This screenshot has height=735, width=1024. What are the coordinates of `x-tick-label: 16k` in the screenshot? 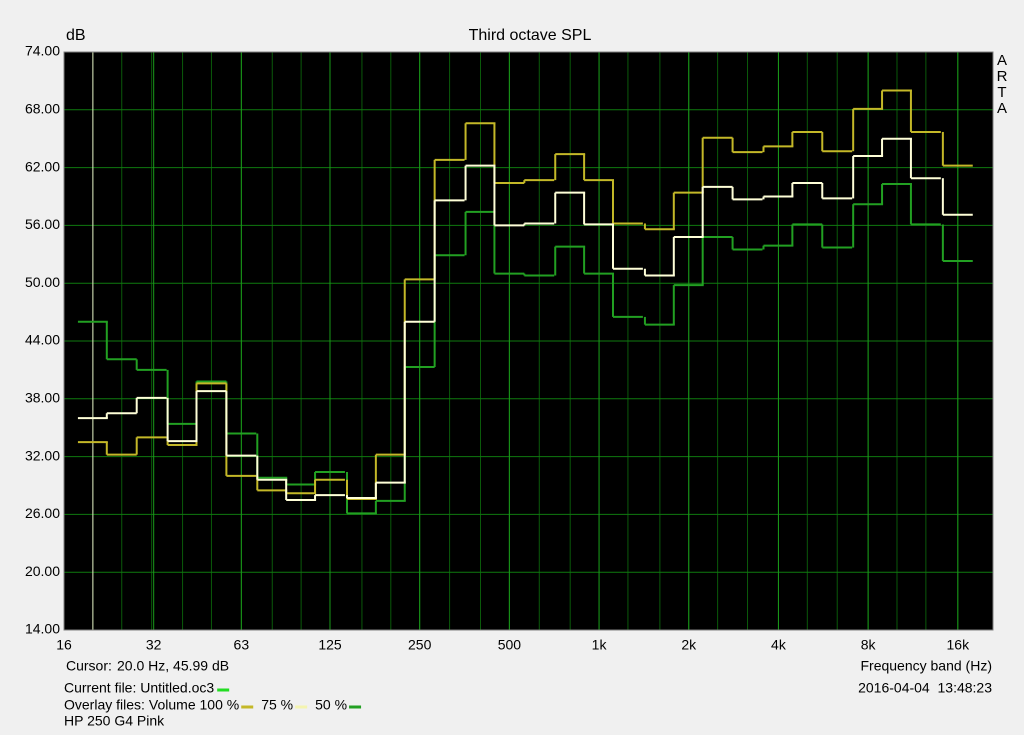 It's located at (959, 645).